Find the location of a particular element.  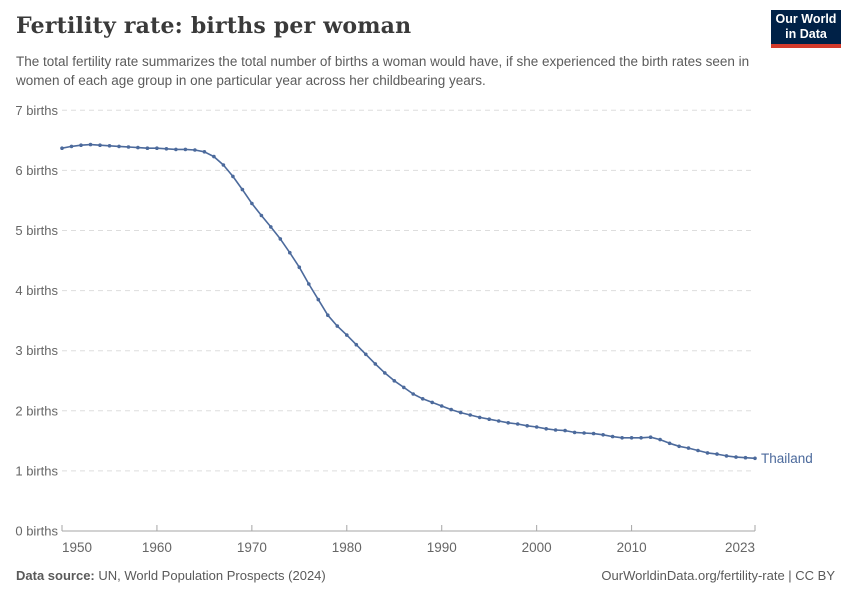

data-source-text: UN, World Population Prospects (2024) is located at coordinates (210, 575).